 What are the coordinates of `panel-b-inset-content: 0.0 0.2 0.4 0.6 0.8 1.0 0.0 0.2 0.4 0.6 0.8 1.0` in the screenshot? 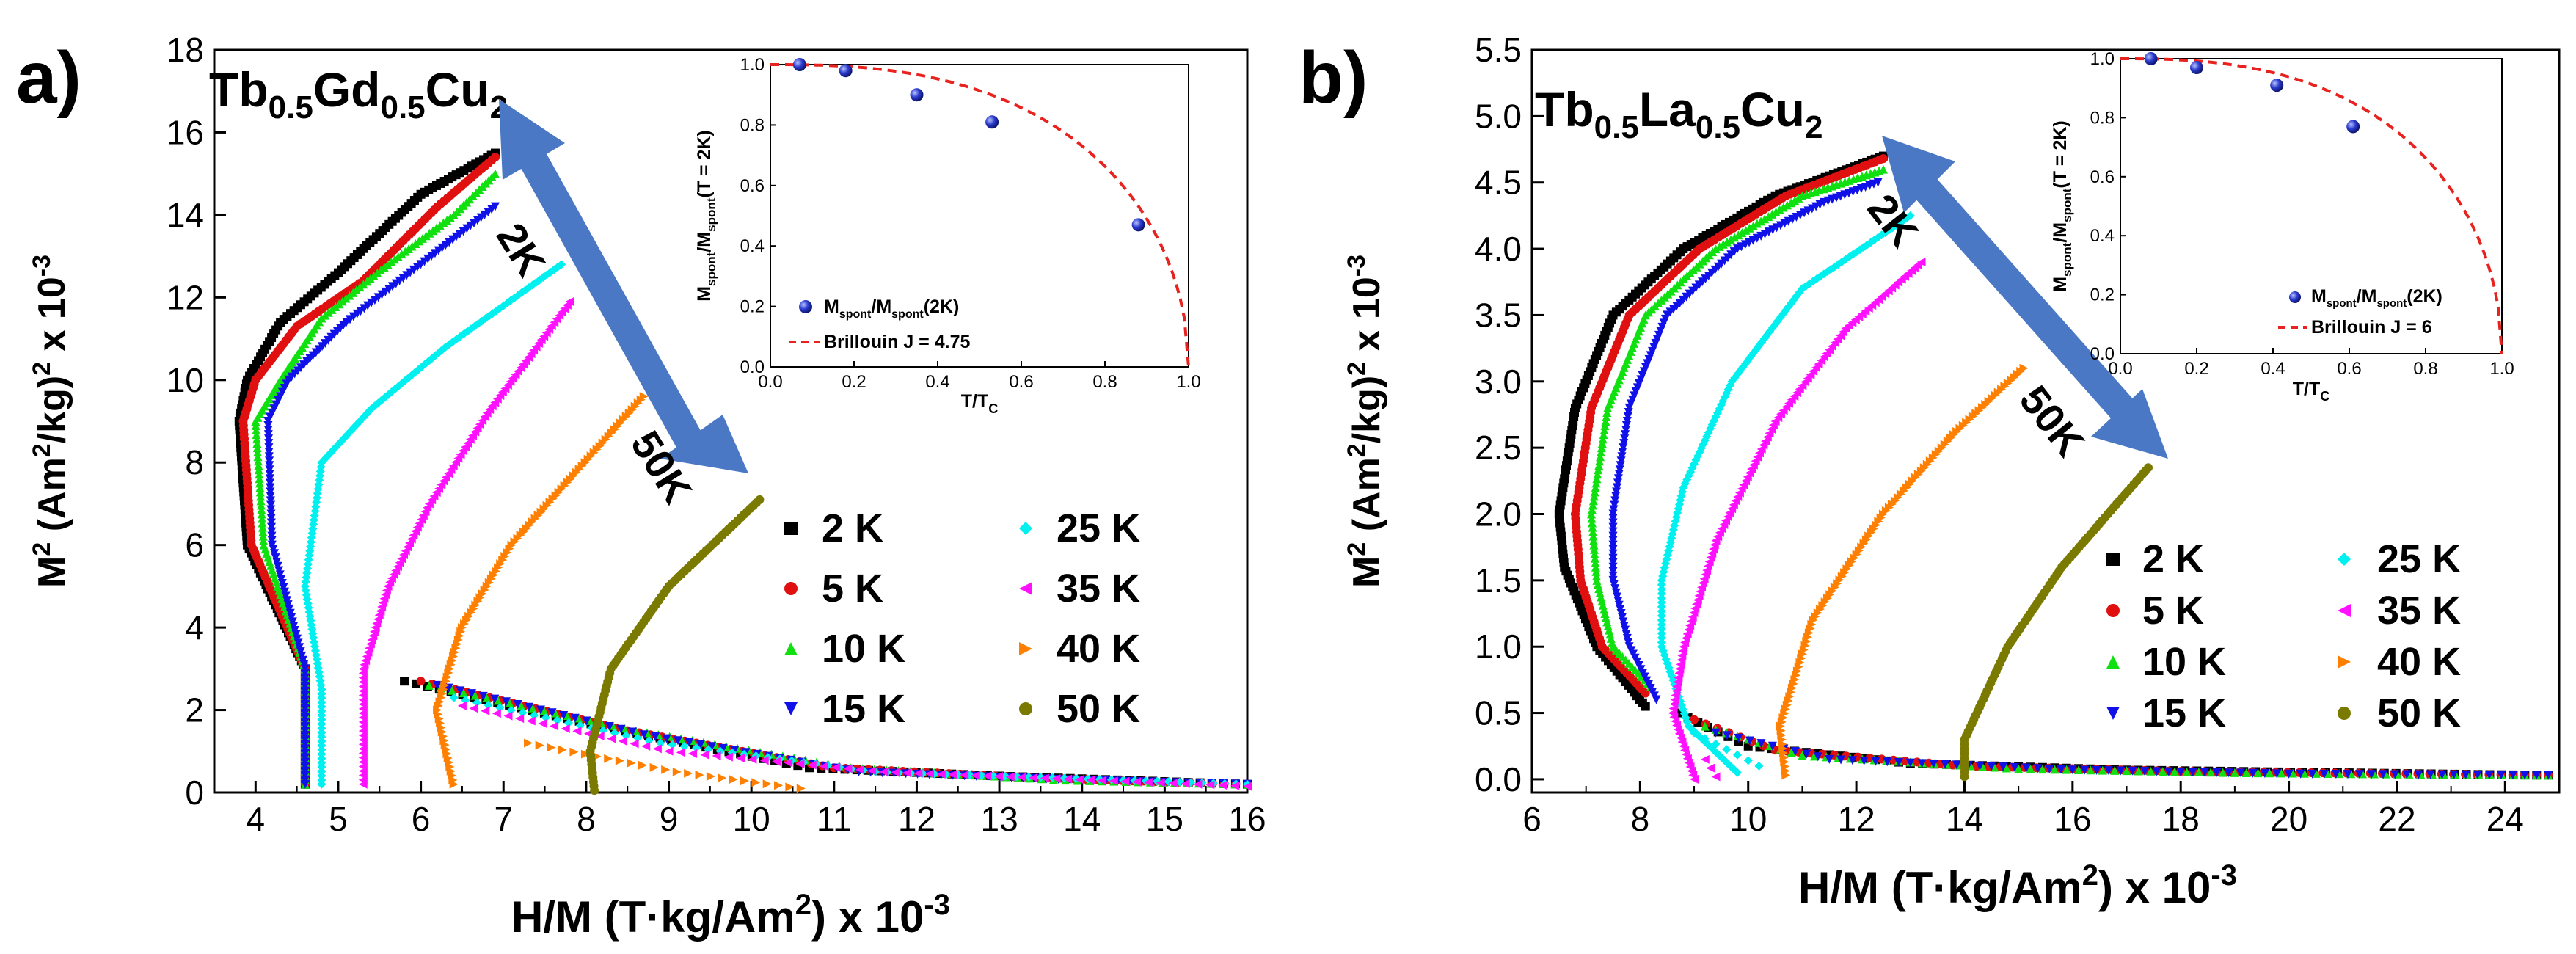 It's located at (2302, 214).